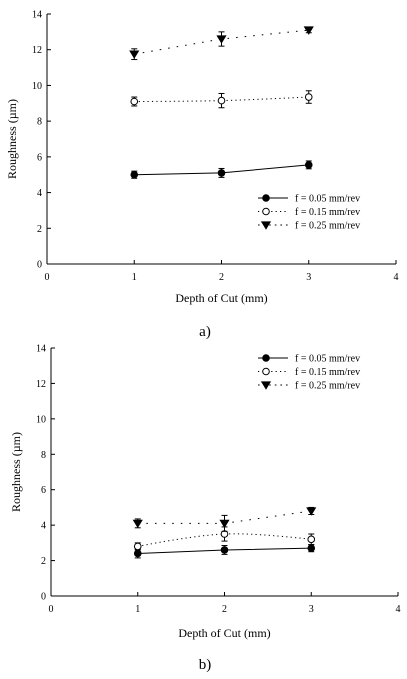  What do you see at coordinates (205, 332) in the screenshot?
I see `chart-caption: a)` at bounding box center [205, 332].